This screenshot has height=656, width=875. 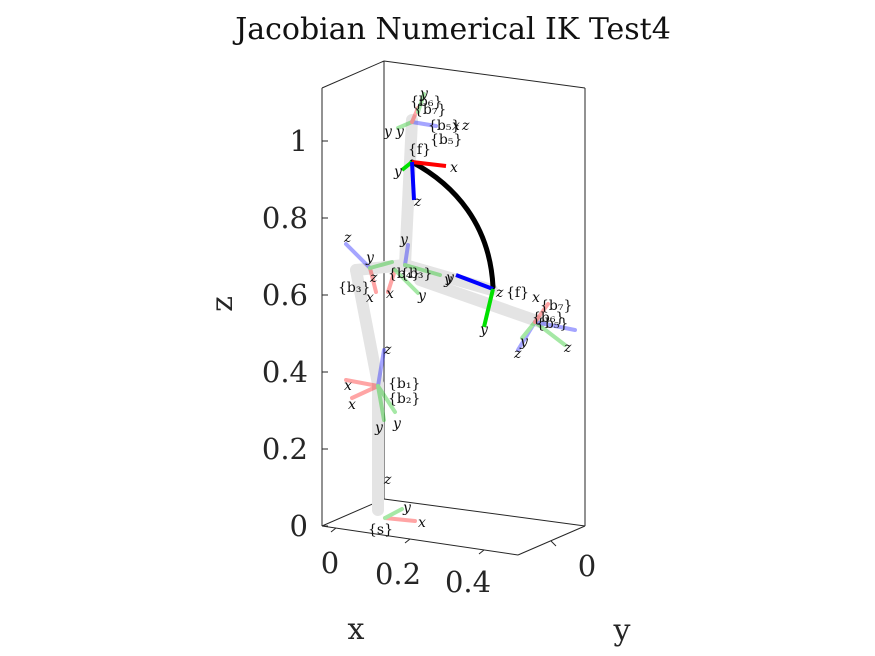 What do you see at coordinates (295, 333) in the screenshot?
I see `z-axis: 0 0.2 0.4 0.6 0.8 1` at bounding box center [295, 333].